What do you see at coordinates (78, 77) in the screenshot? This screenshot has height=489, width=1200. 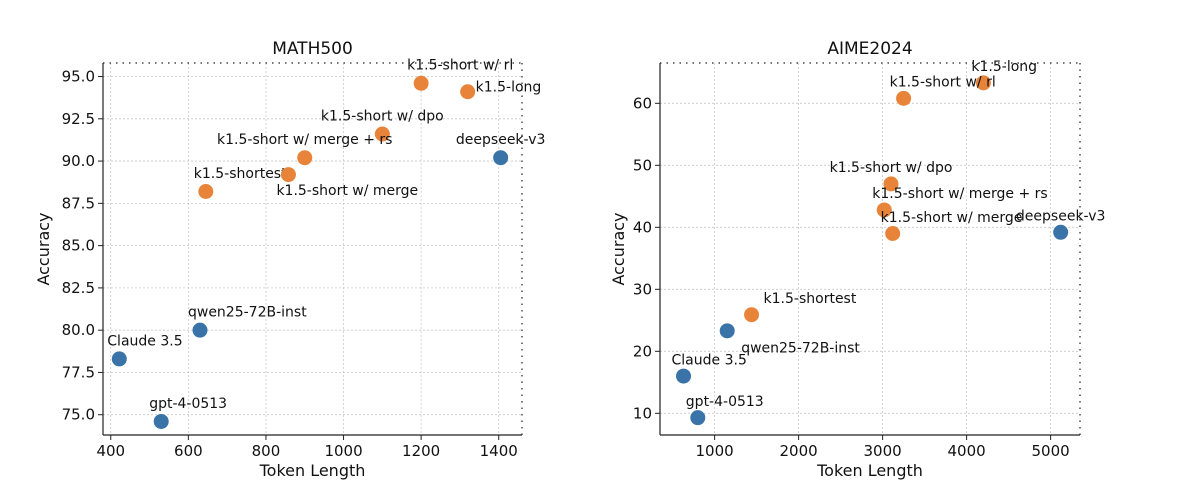 I see `y-tick-label: 95.0` at bounding box center [78, 77].